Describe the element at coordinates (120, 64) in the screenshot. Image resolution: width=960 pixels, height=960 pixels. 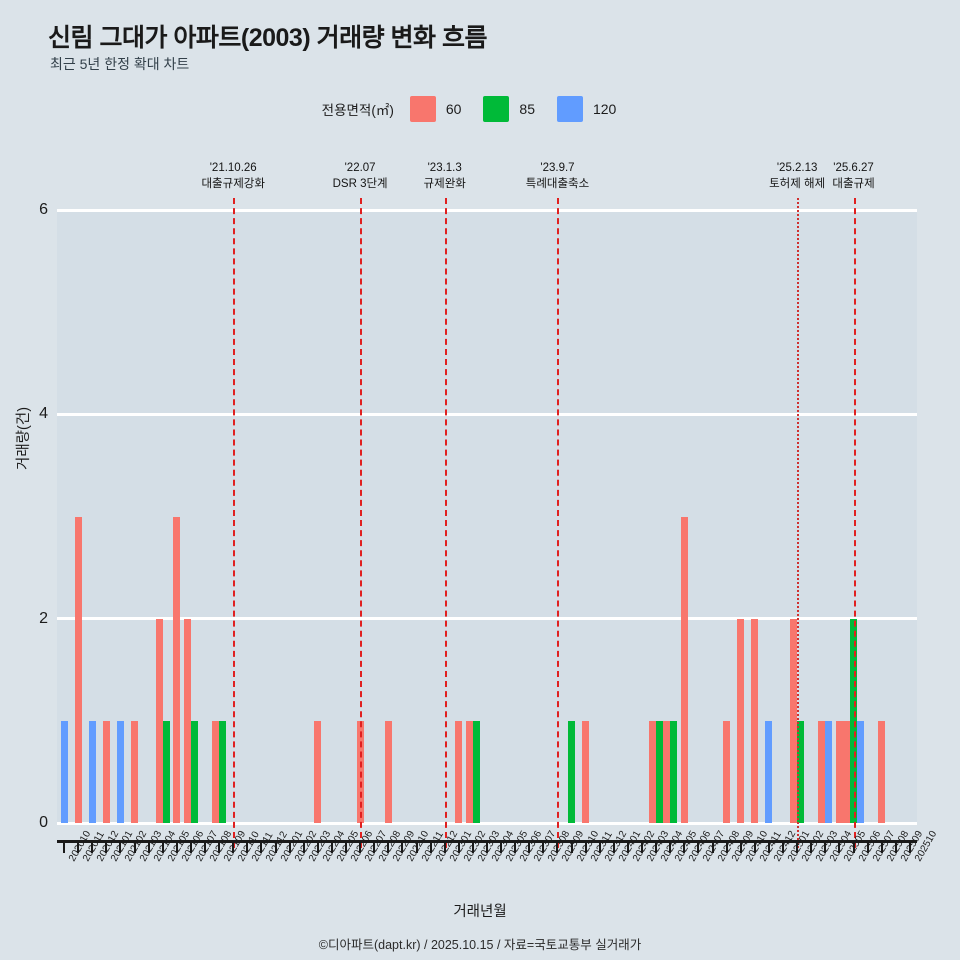
I see `page-subtitle: 최근 5년 한정 확대 차트` at that location.